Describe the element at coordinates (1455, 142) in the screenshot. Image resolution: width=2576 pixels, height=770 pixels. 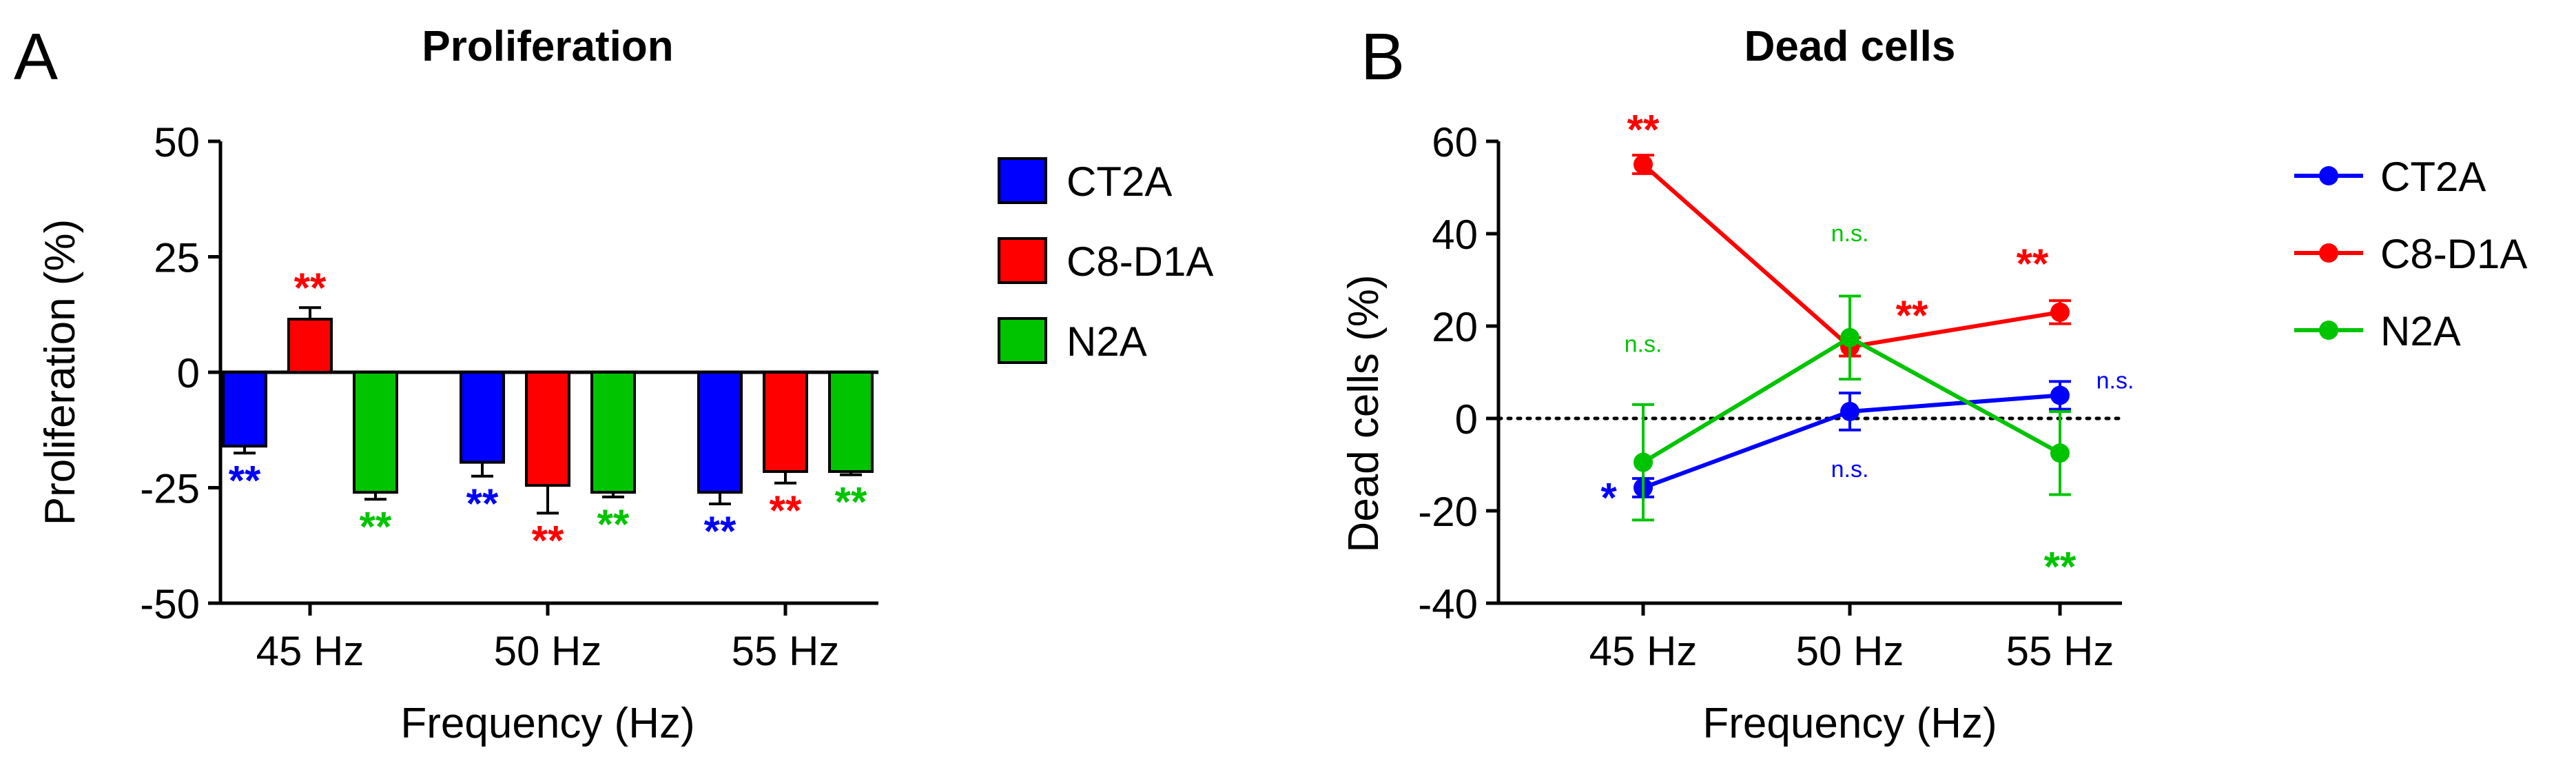
I see `panel-b-y-tick-label: 60` at that location.